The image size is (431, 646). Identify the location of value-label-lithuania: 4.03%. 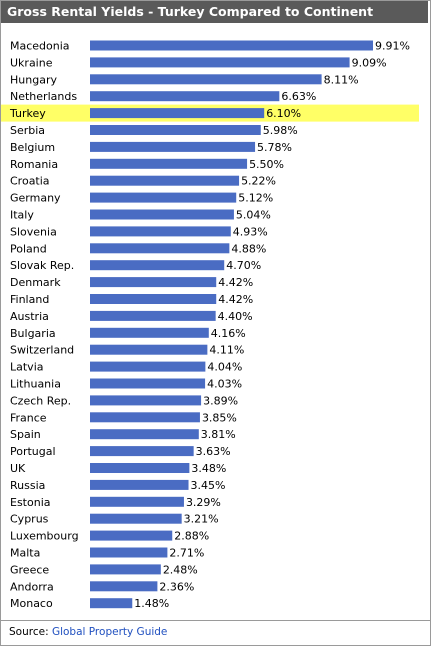
(224, 384).